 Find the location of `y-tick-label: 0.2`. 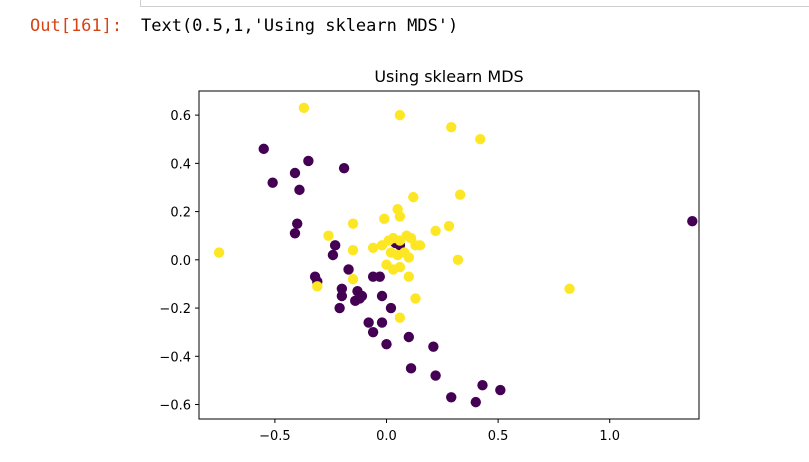

y-tick-label: 0.2 is located at coordinates (180, 213).